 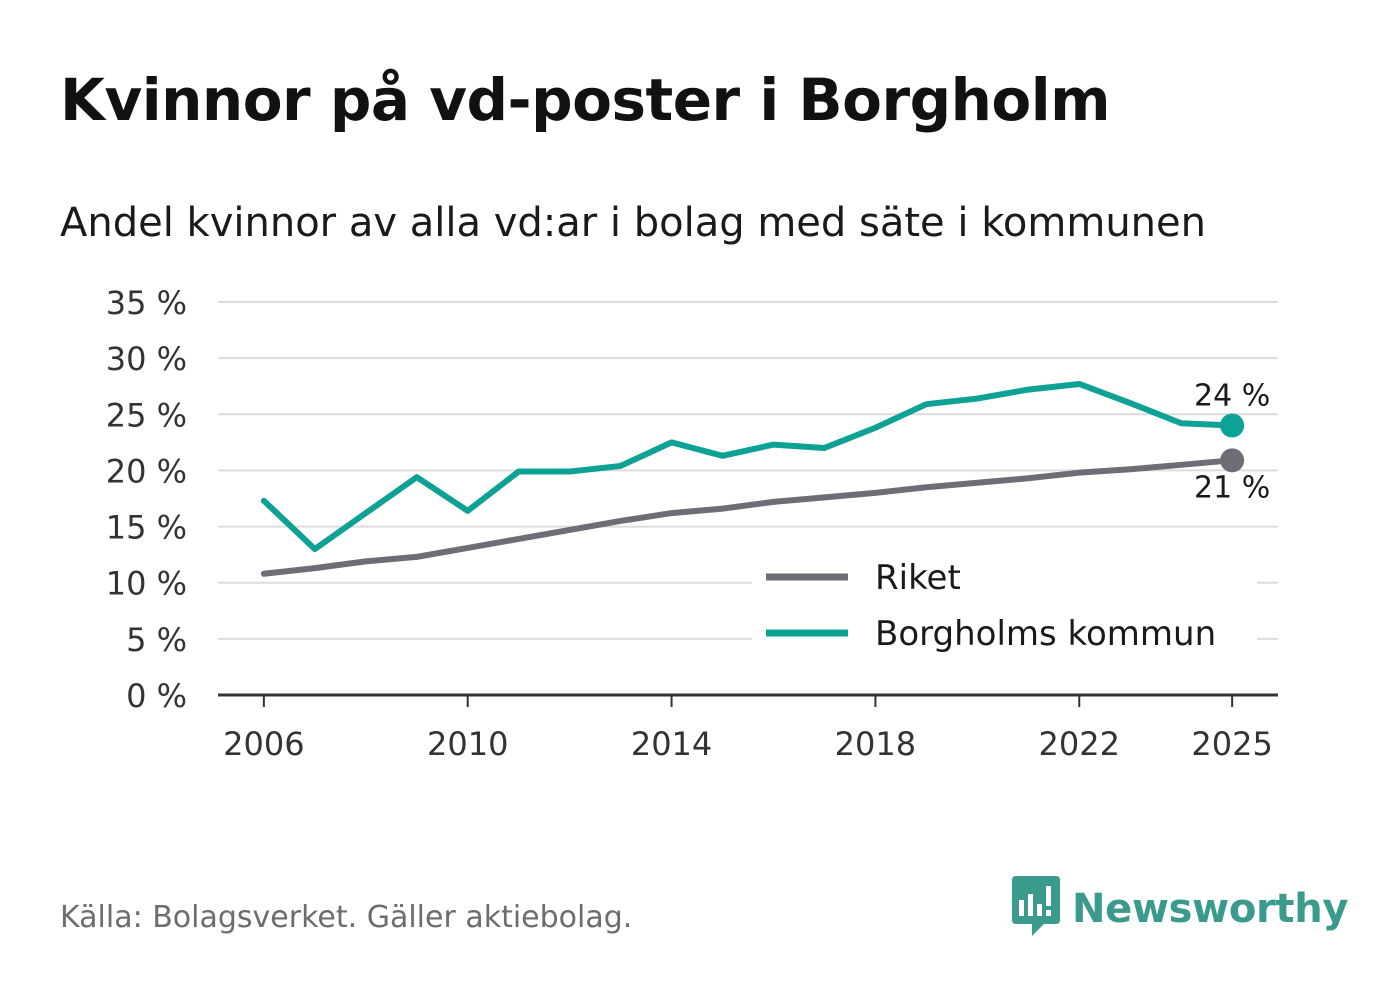 I want to click on x-tick-label: 2010, so click(x=467, y=744).